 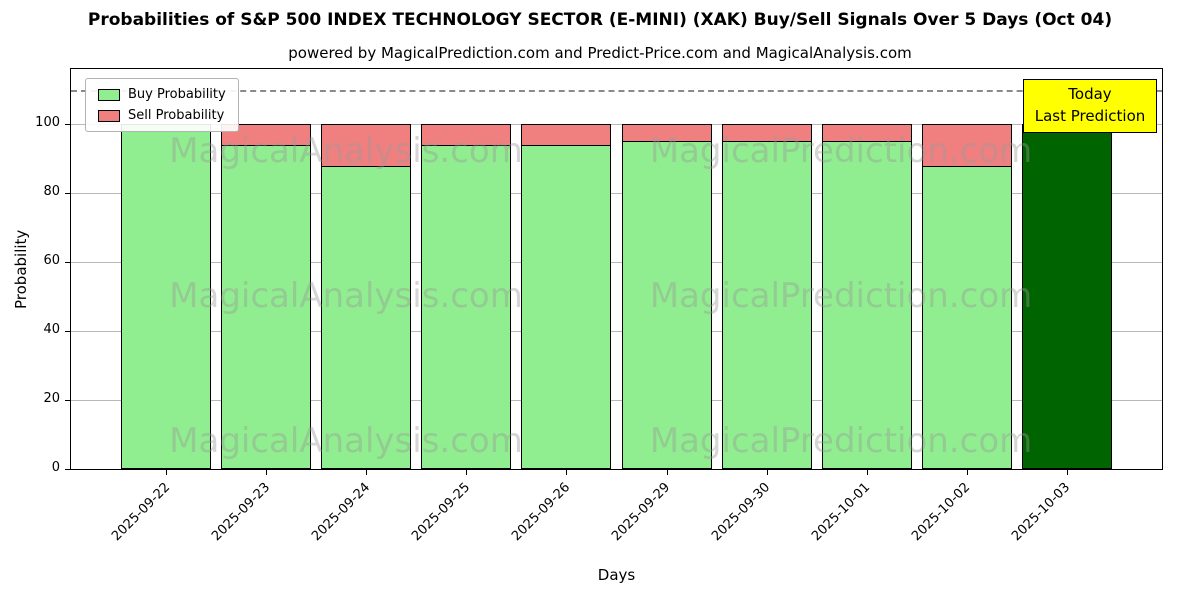 What do you see at coordinates (47, 123) in the screenshot?
I see `y-tick-label: 100` at bounding box center [47, 123].